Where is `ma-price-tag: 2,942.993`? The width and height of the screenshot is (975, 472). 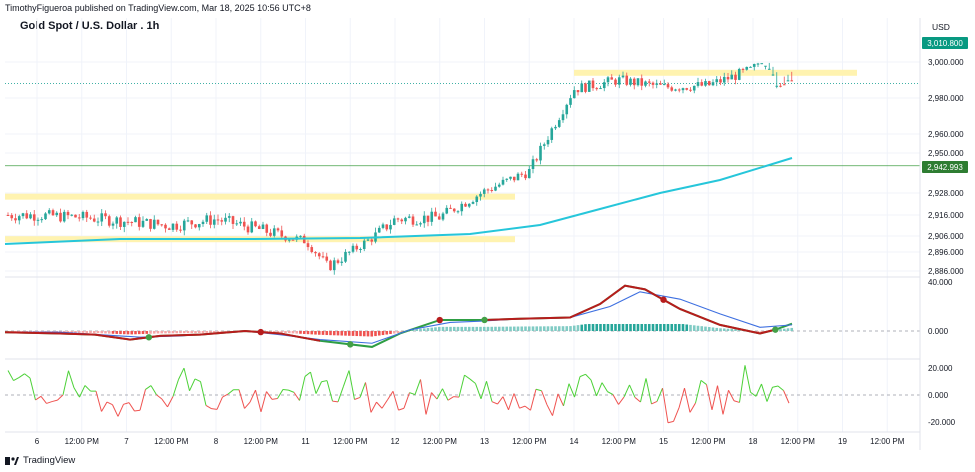 ma-price-tag: 2,942.993 is located at coordinates (945, 167).